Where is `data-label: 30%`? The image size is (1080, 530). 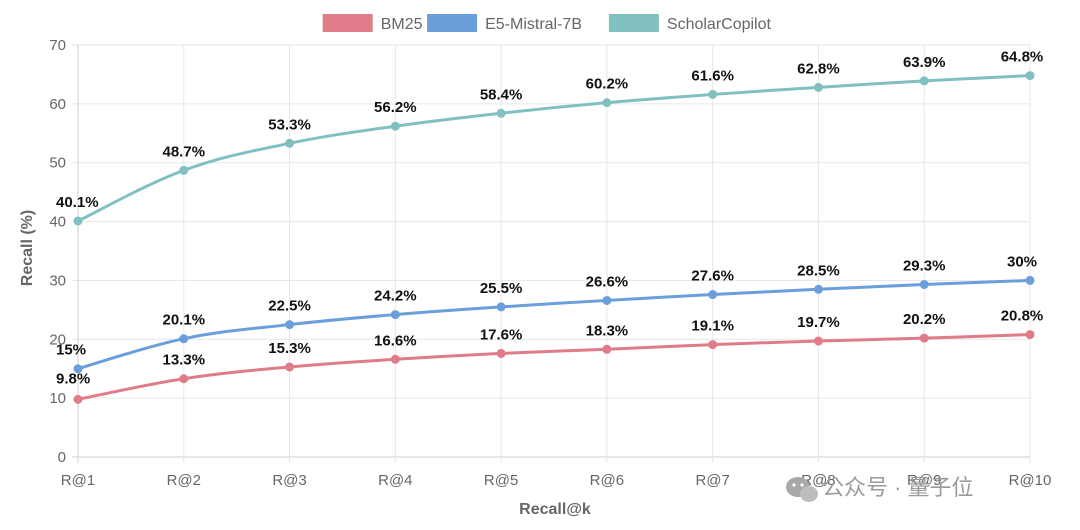
data-label: 30% is located at coordinates (1022, 261).